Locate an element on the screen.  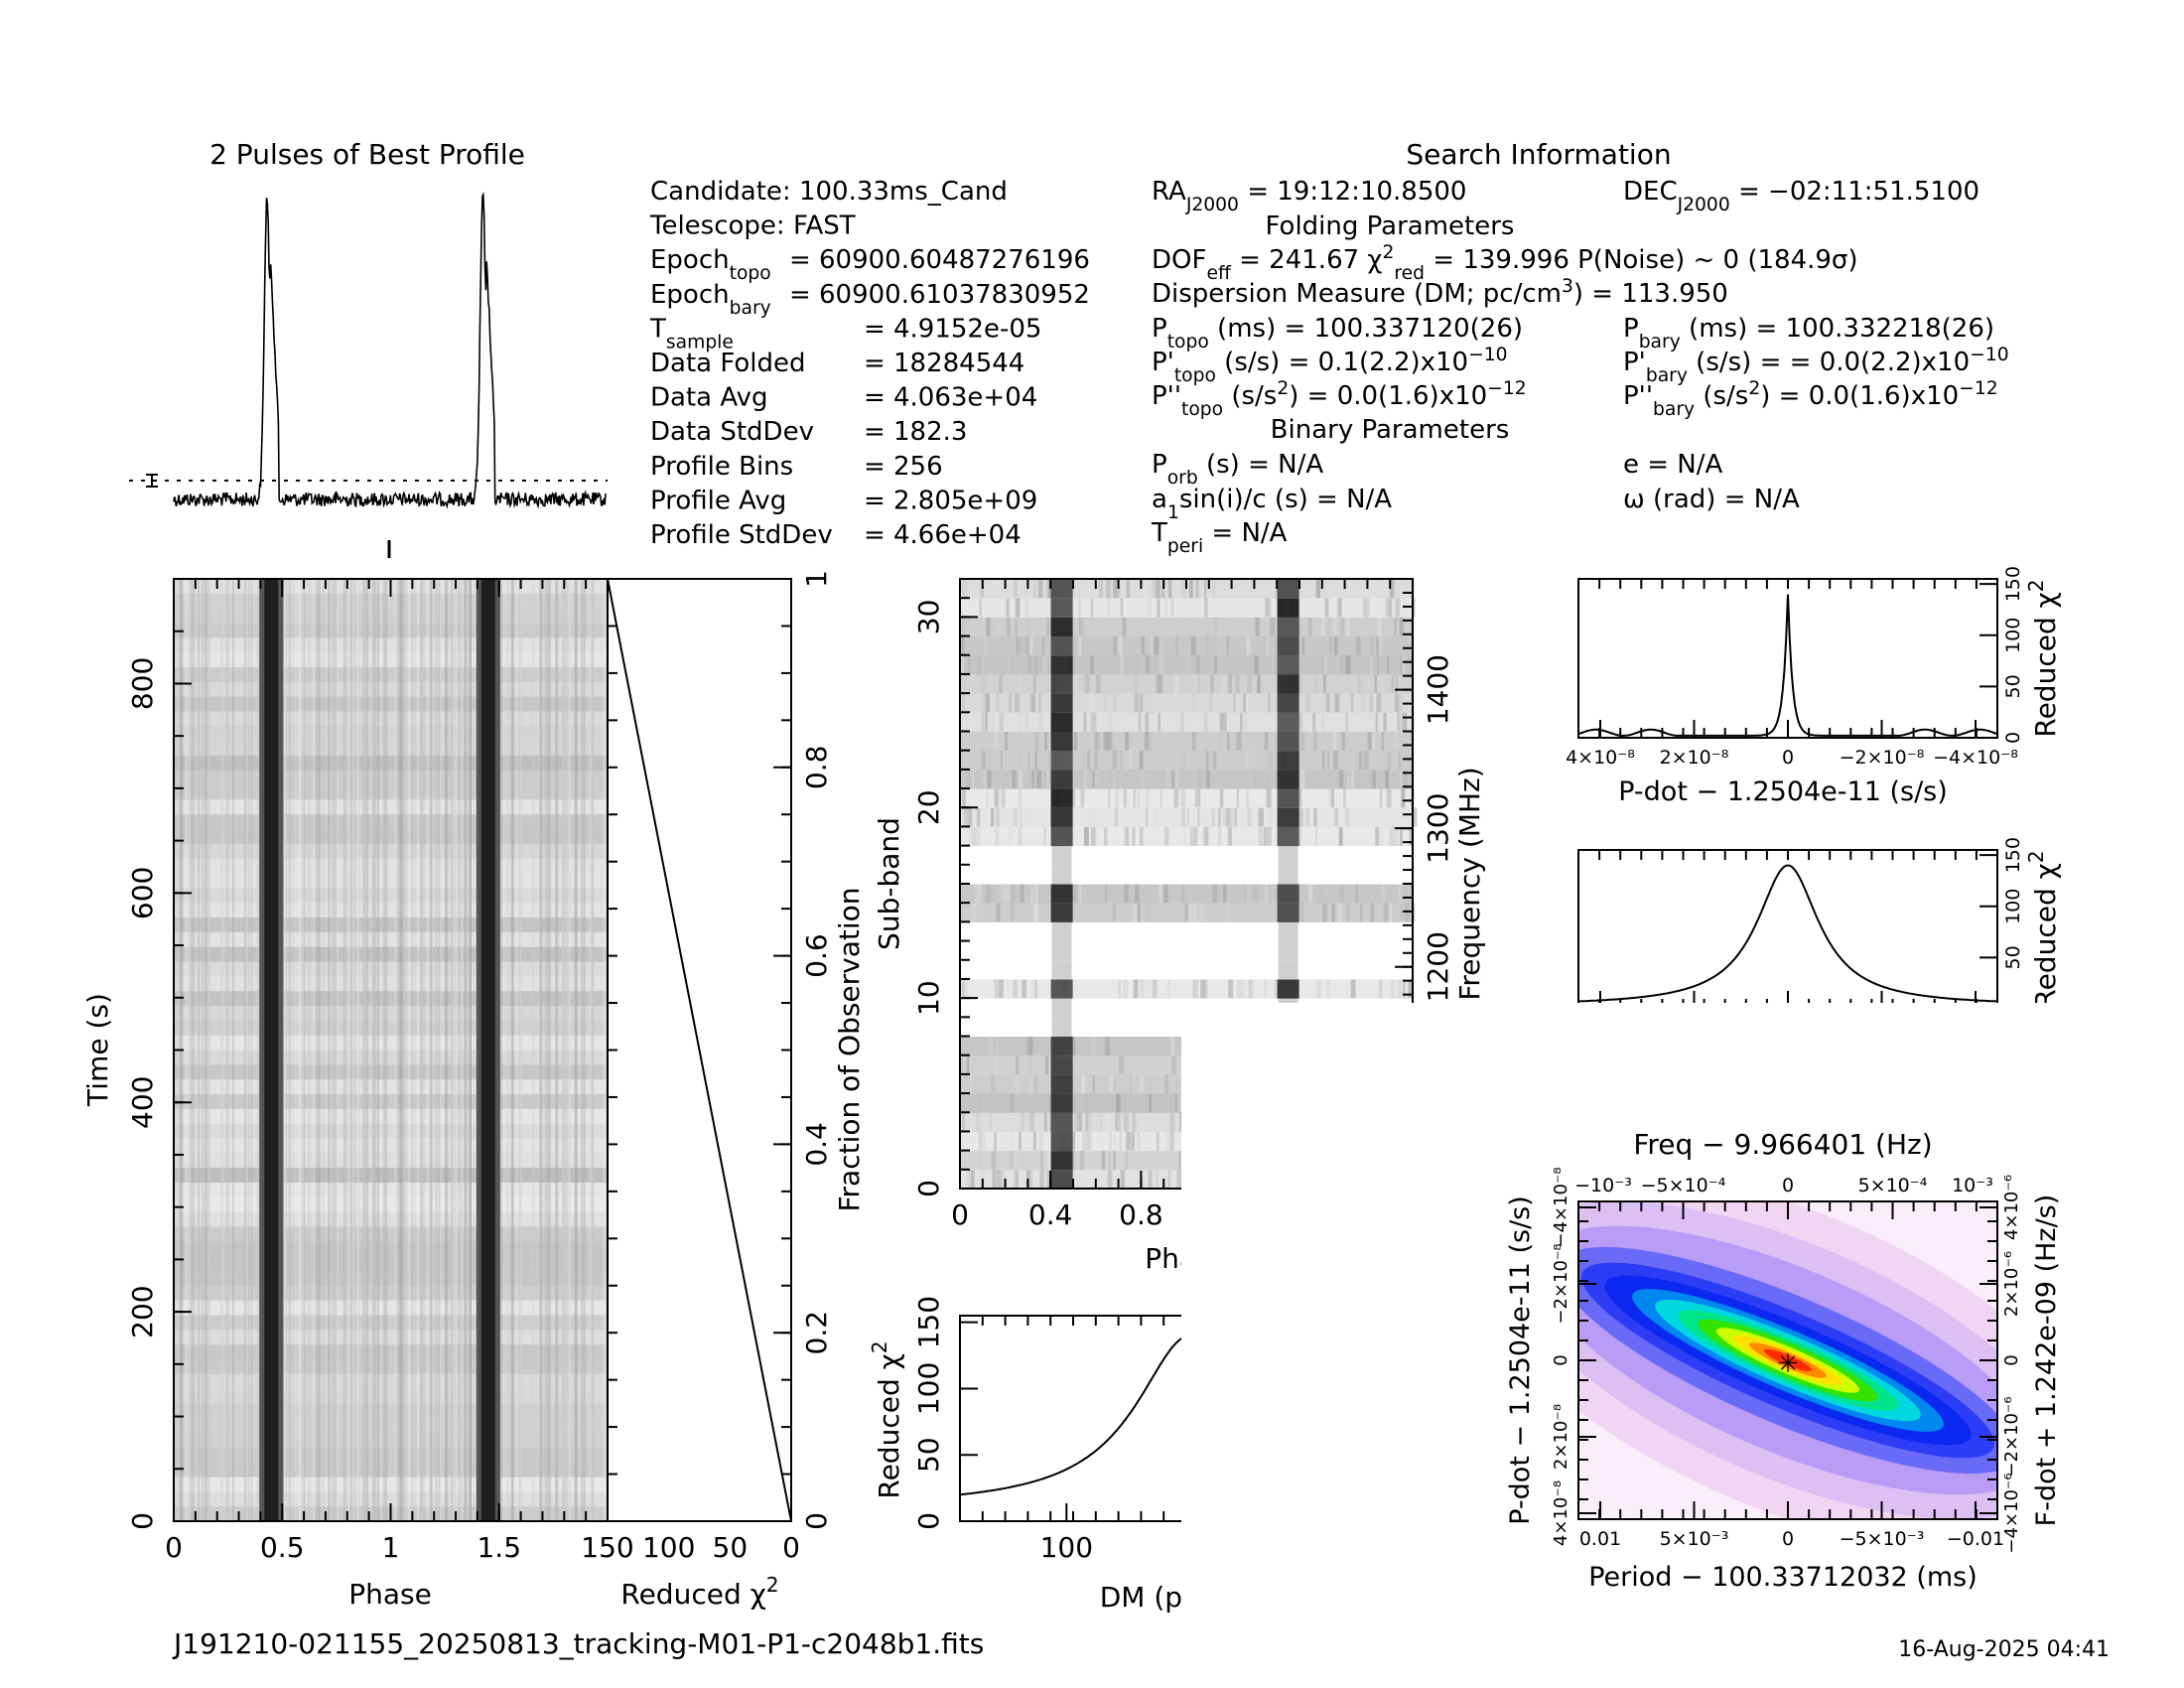
label-part: Profile Bins is located at coordinates (721, 467).